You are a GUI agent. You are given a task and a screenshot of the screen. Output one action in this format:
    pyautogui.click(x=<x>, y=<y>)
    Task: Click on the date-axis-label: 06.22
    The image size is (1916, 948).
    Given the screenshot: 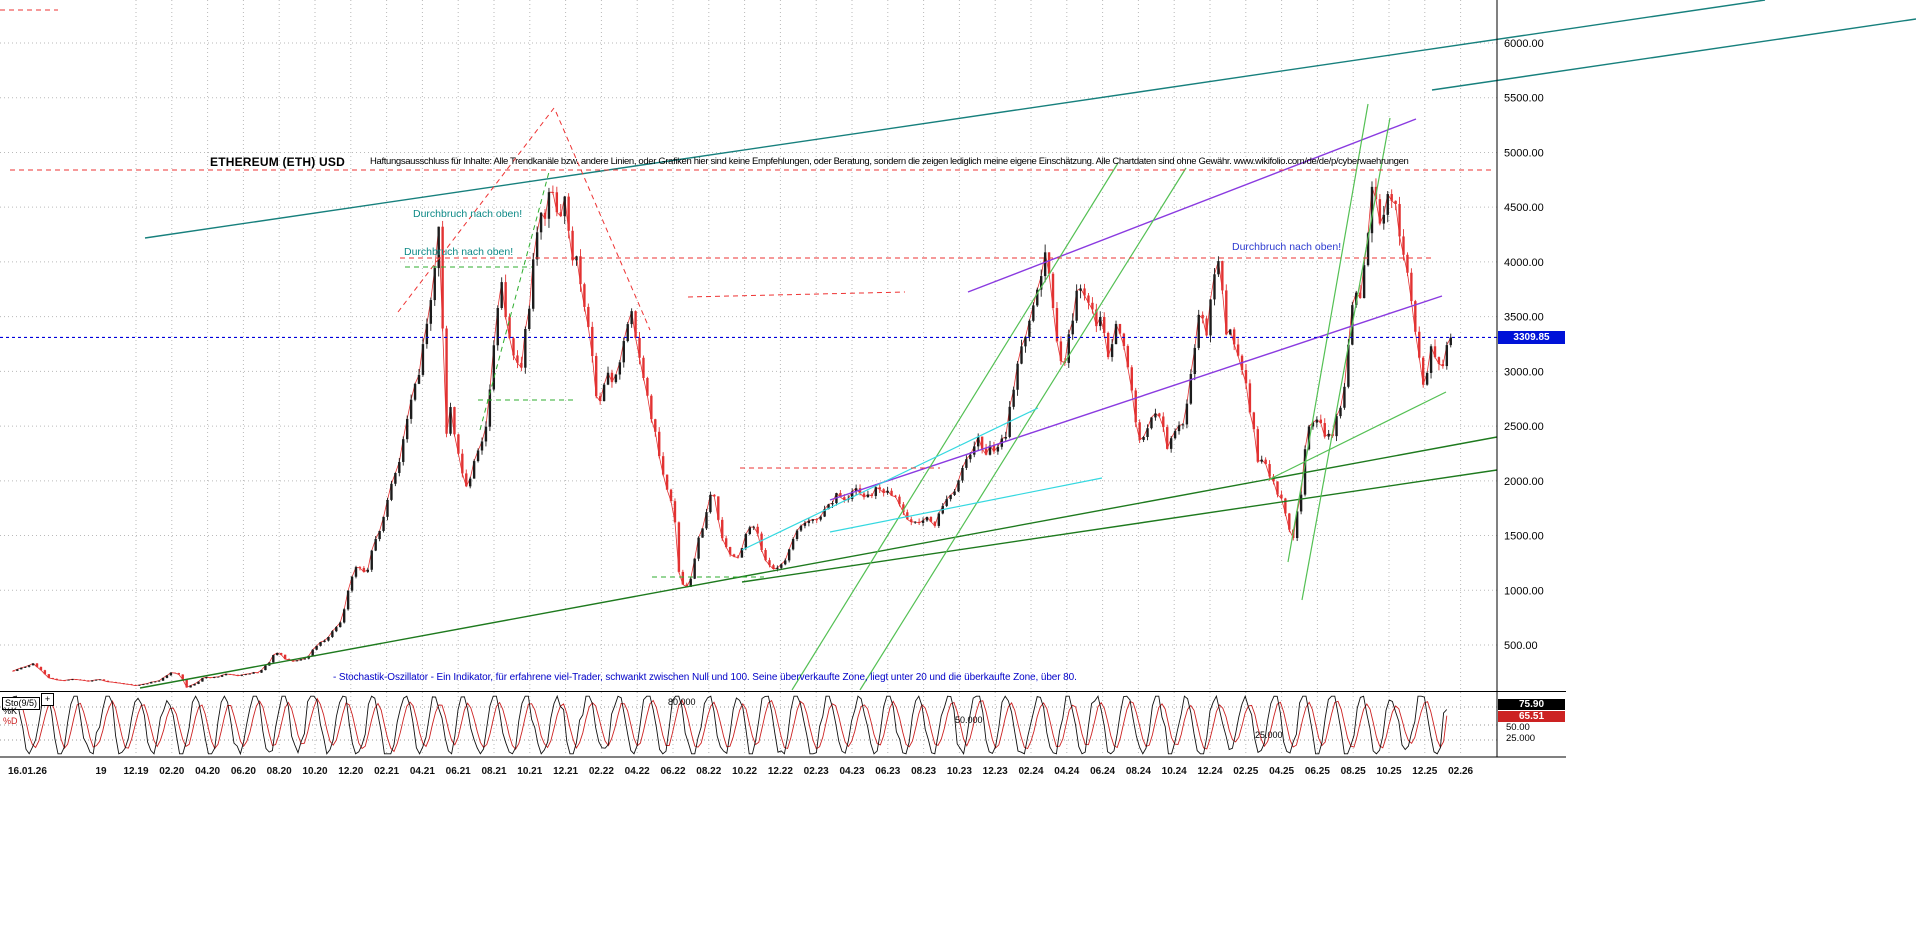 What is the action you would take?
    pyautogui.click(x=672, y=771)
    